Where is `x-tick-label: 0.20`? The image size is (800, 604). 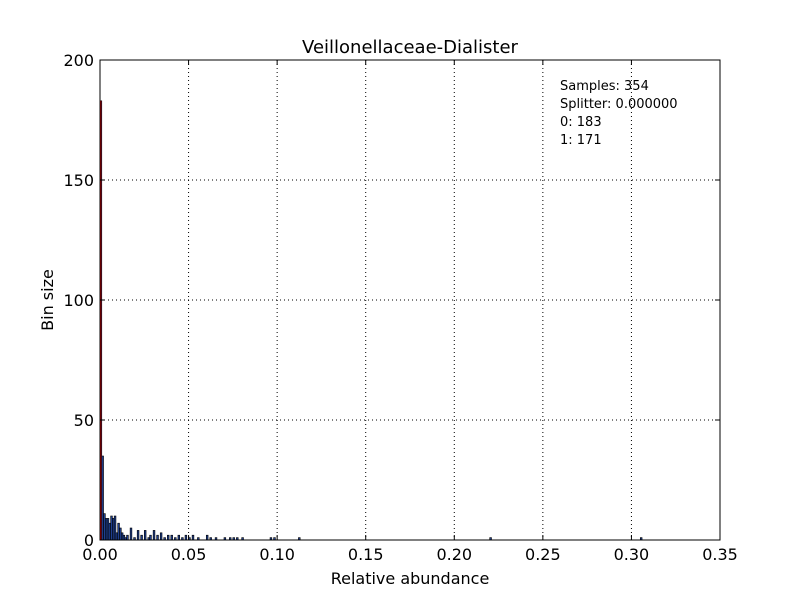
x-tick-label: 0.20 is located at coordinates (454, 554).